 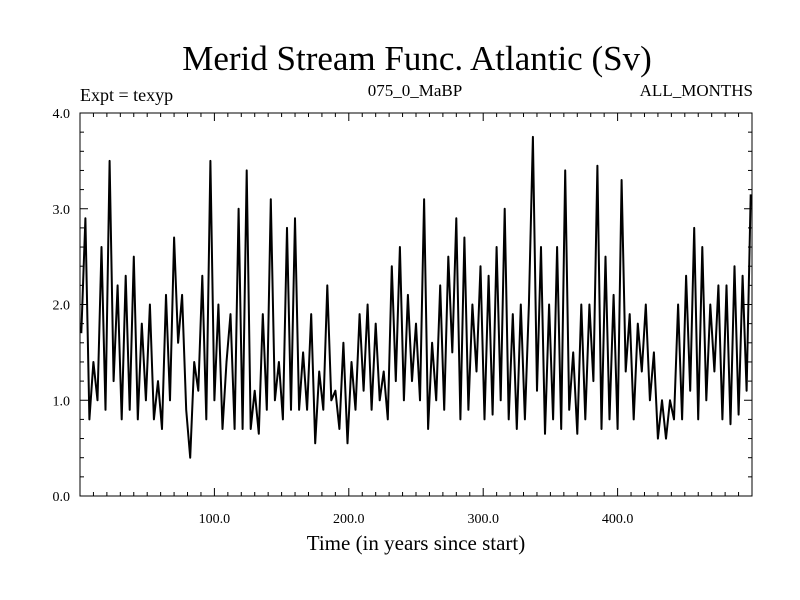 I want to click on x-tick-label: 400.0, so click(x=618, y=519).